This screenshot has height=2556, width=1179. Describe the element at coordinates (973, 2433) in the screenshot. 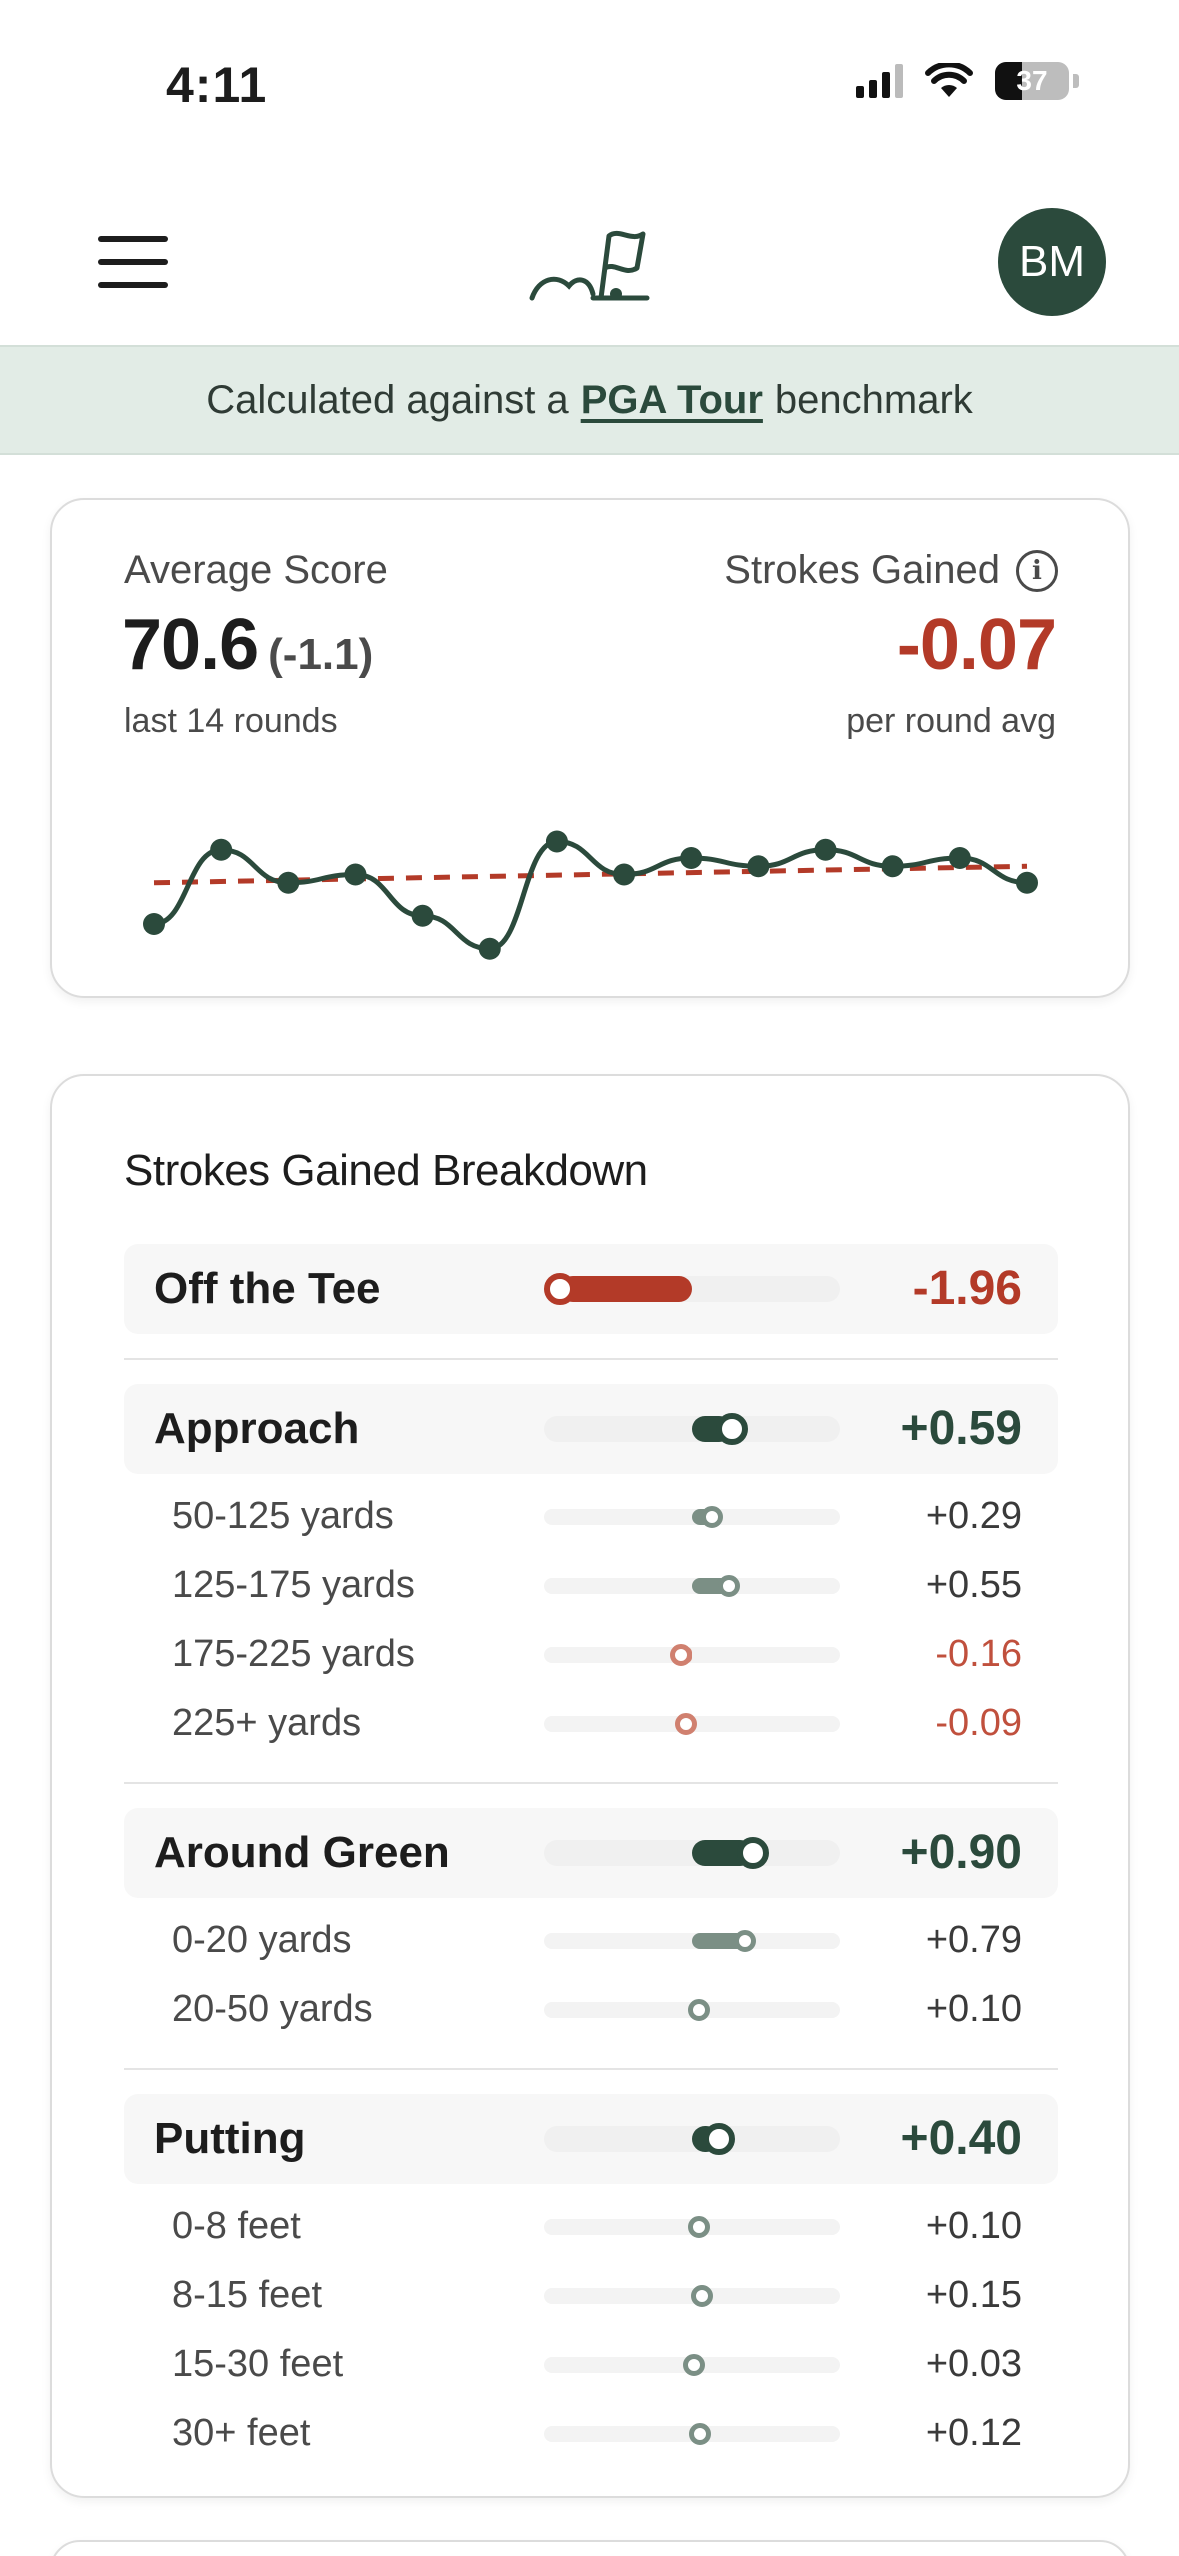

I see `subcategory-value: +0.12` at that location.